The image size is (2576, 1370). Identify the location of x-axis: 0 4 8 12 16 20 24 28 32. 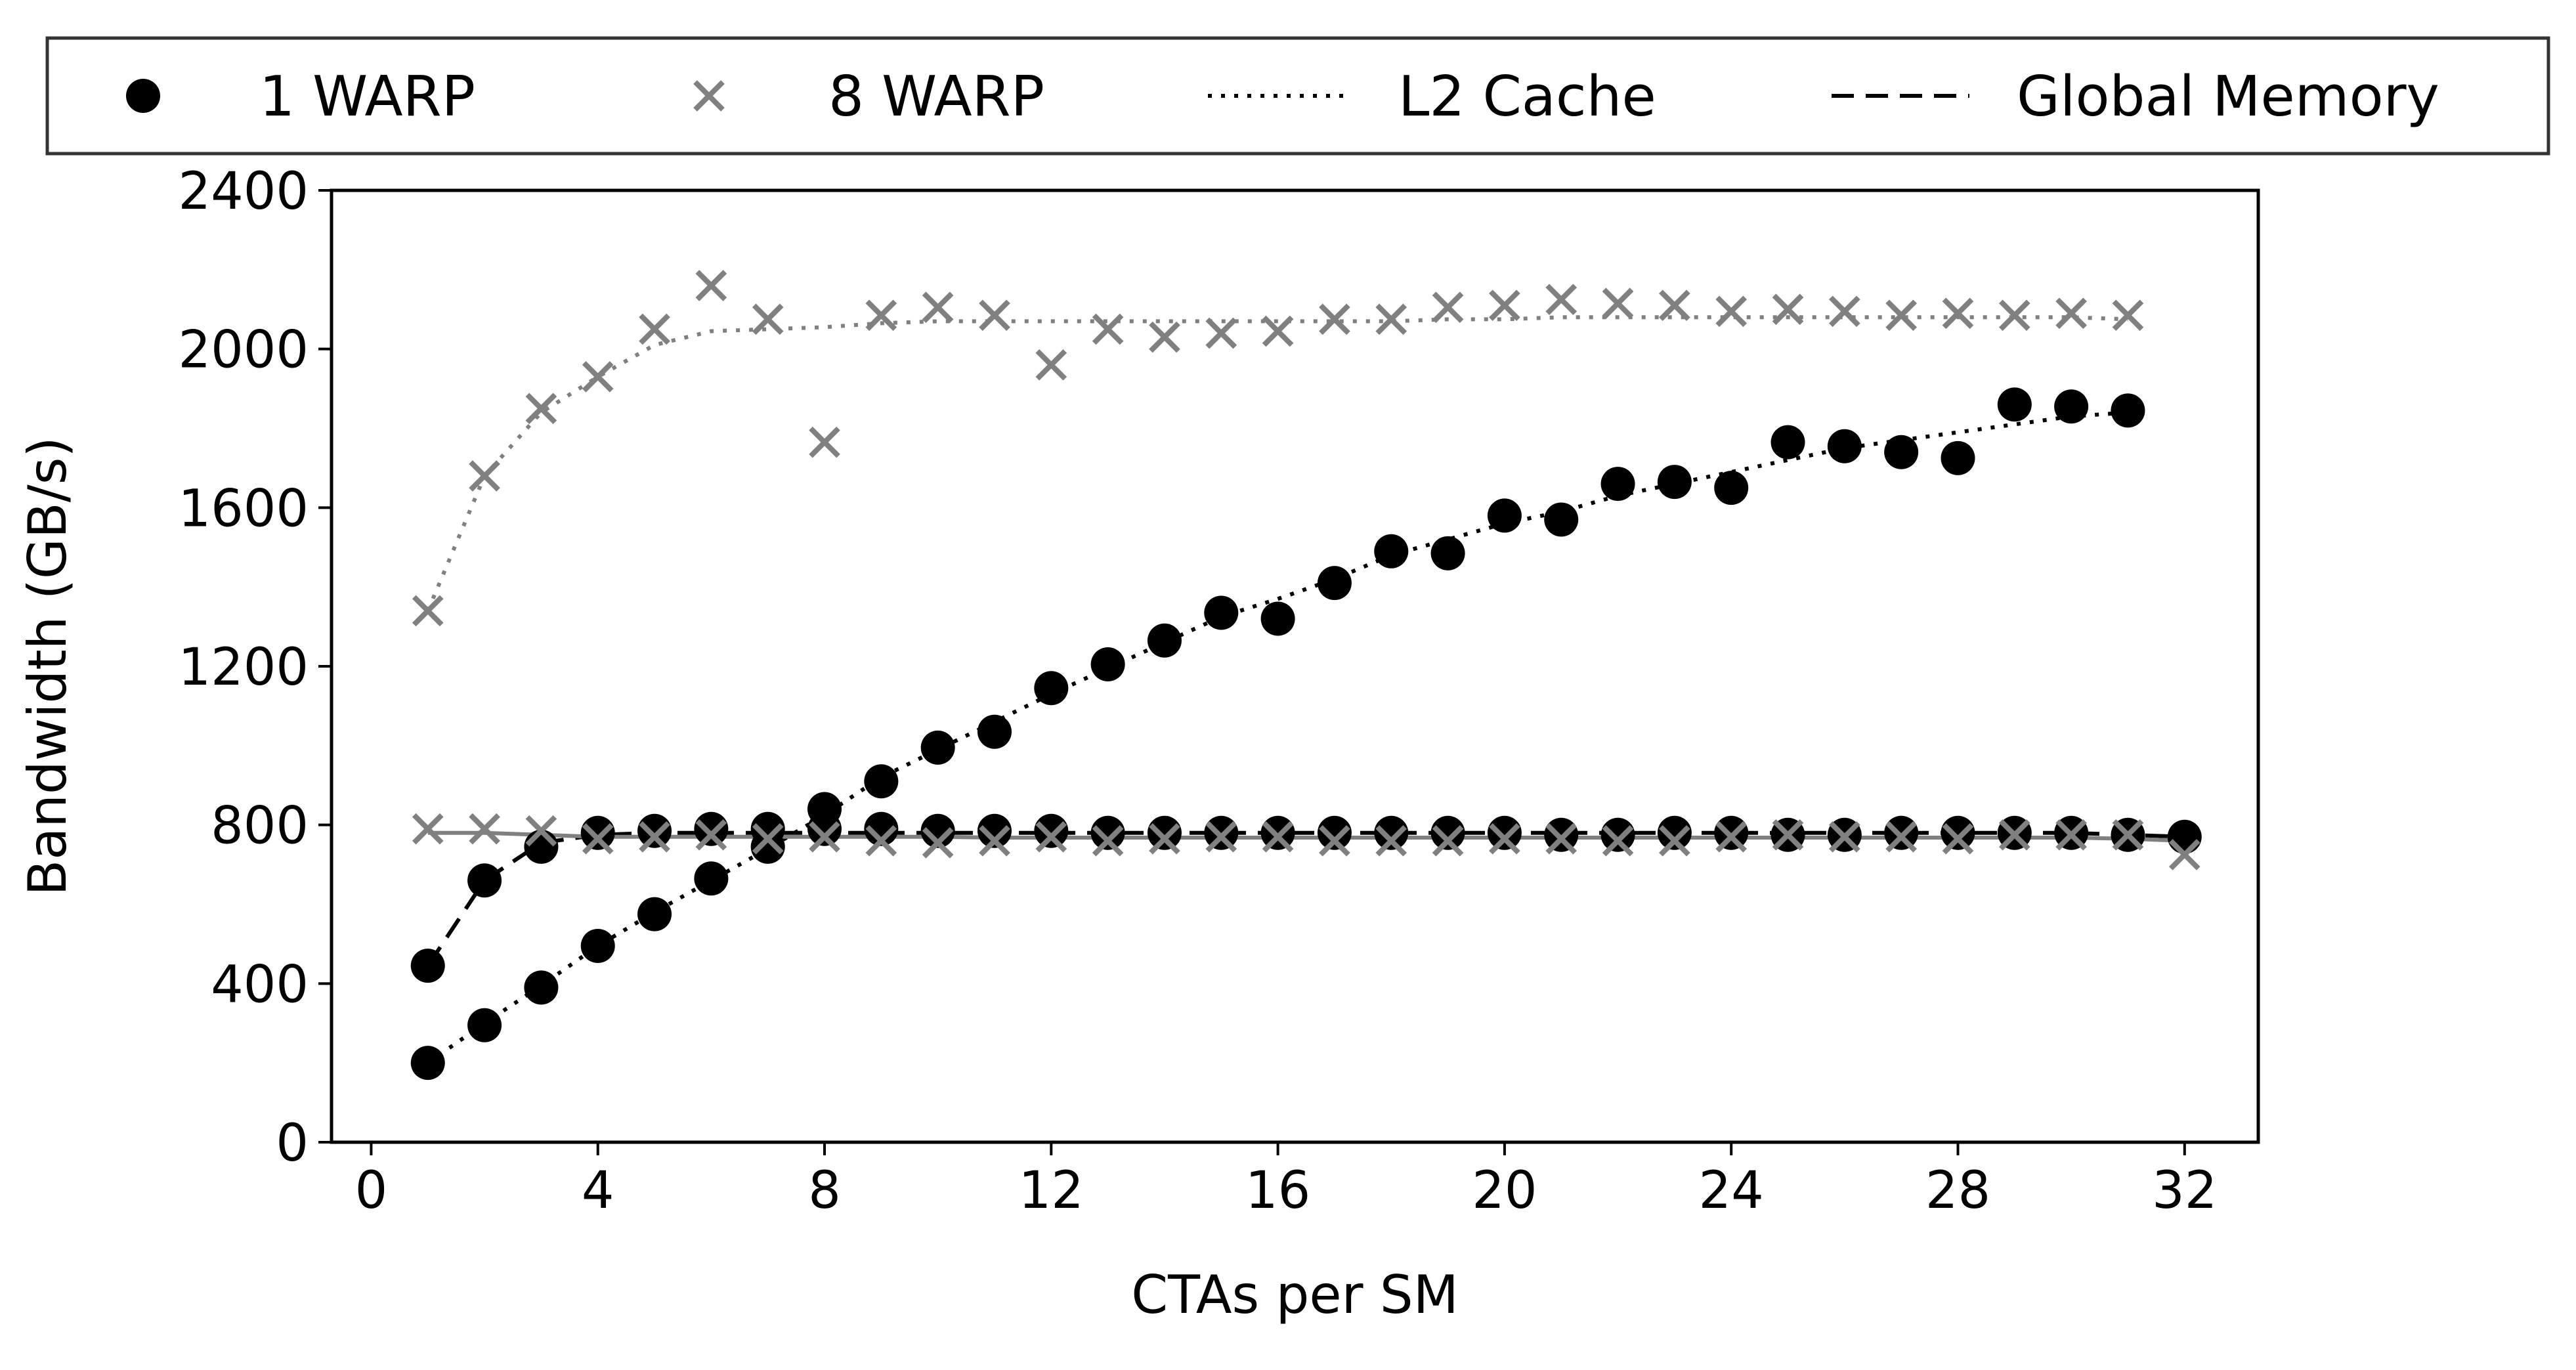
(1286, 1181).